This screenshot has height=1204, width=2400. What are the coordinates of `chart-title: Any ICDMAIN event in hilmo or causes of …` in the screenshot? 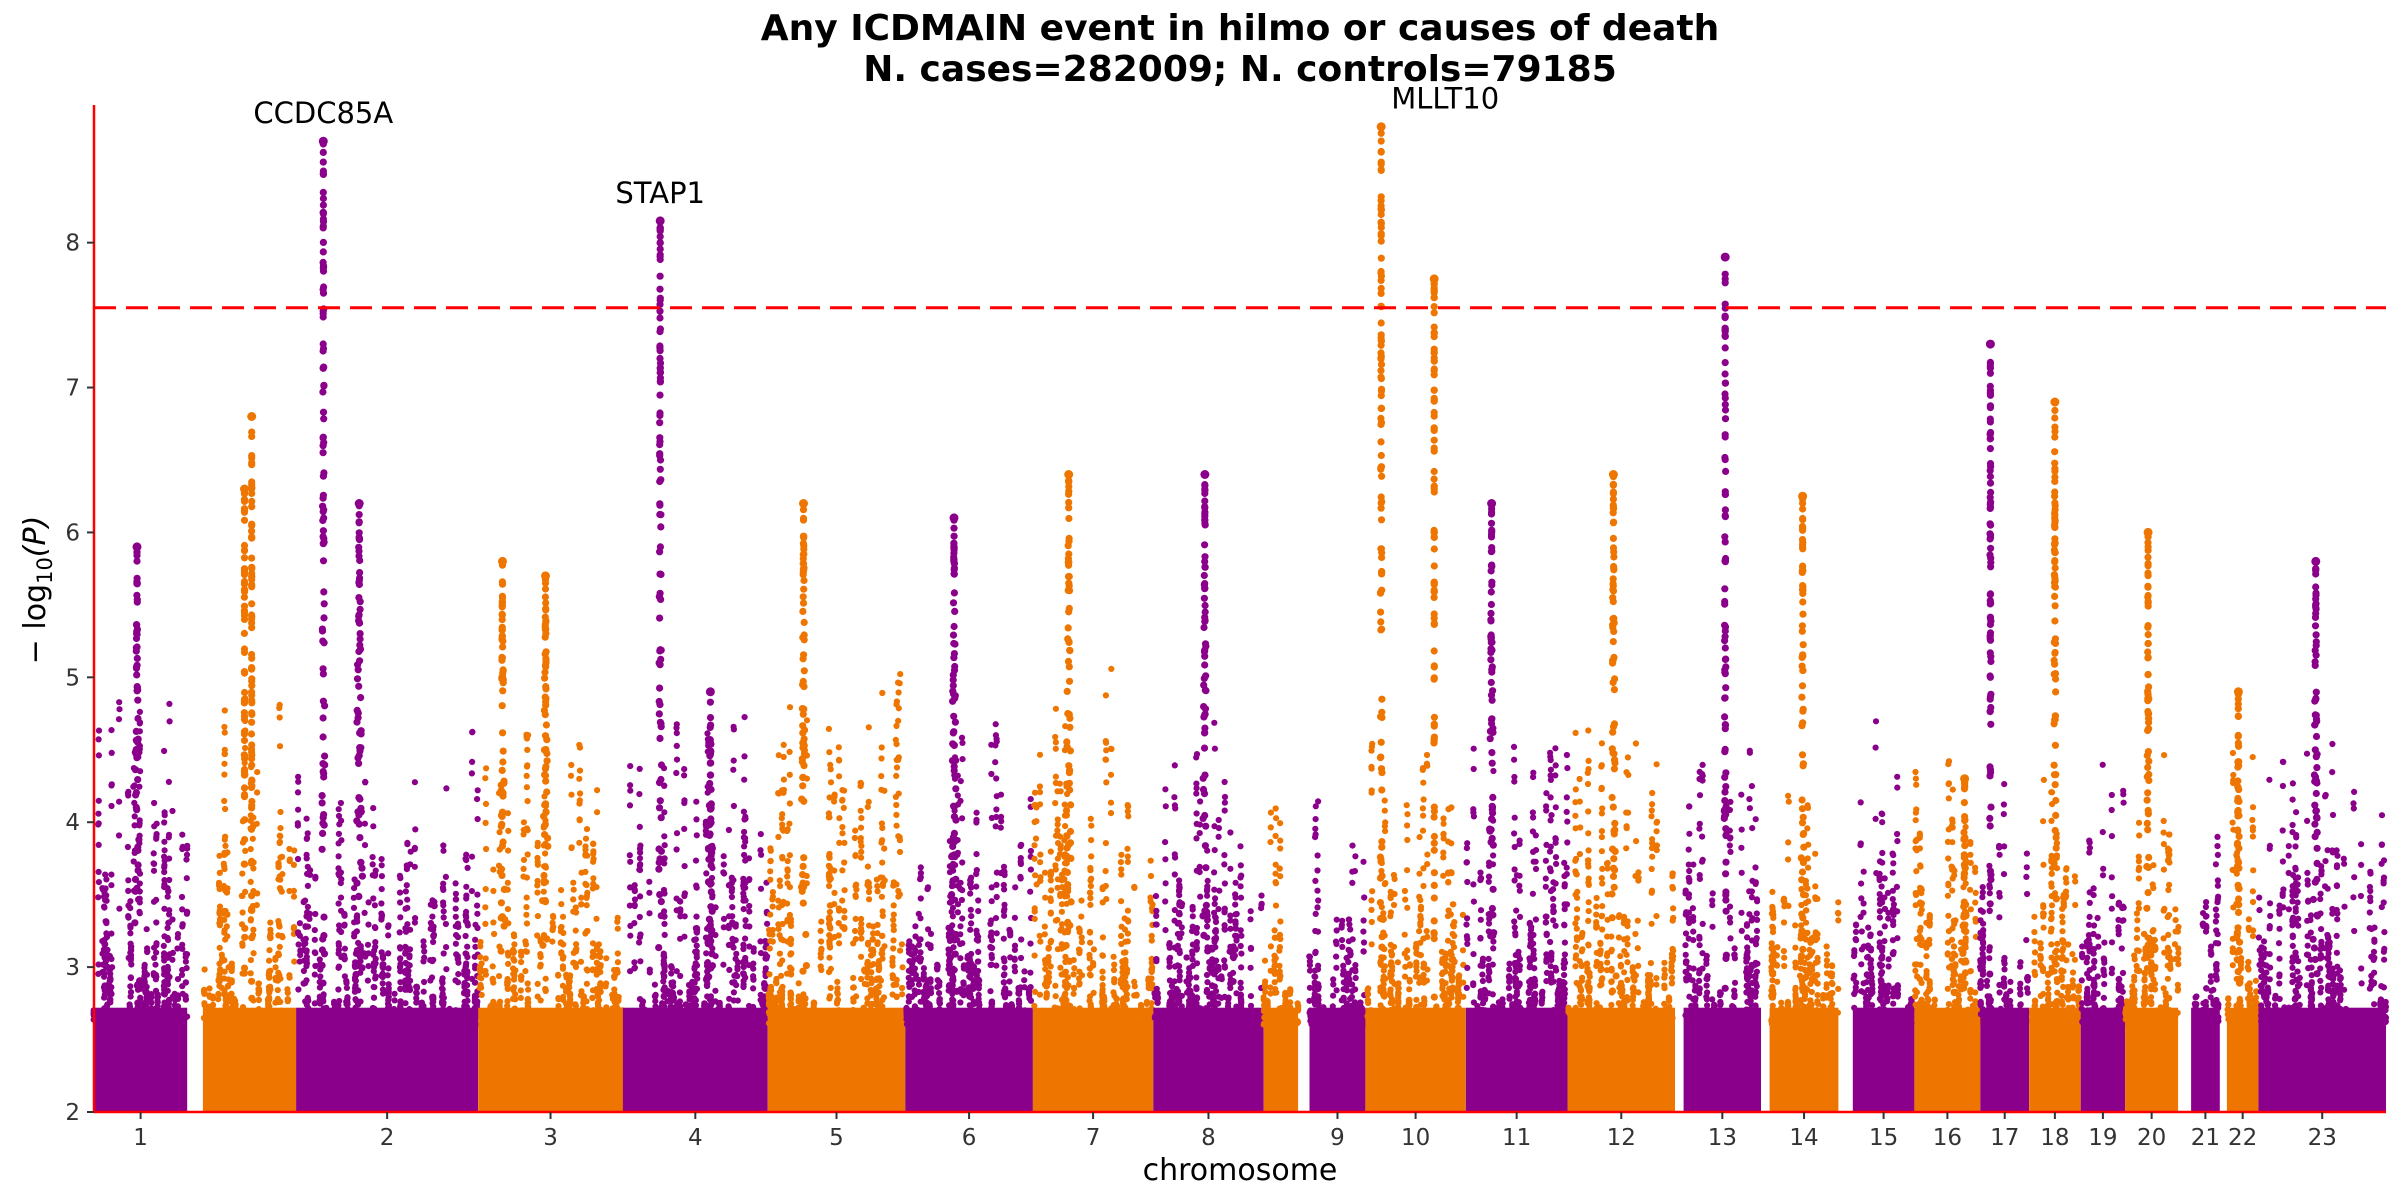 It's located at (1240, 28).